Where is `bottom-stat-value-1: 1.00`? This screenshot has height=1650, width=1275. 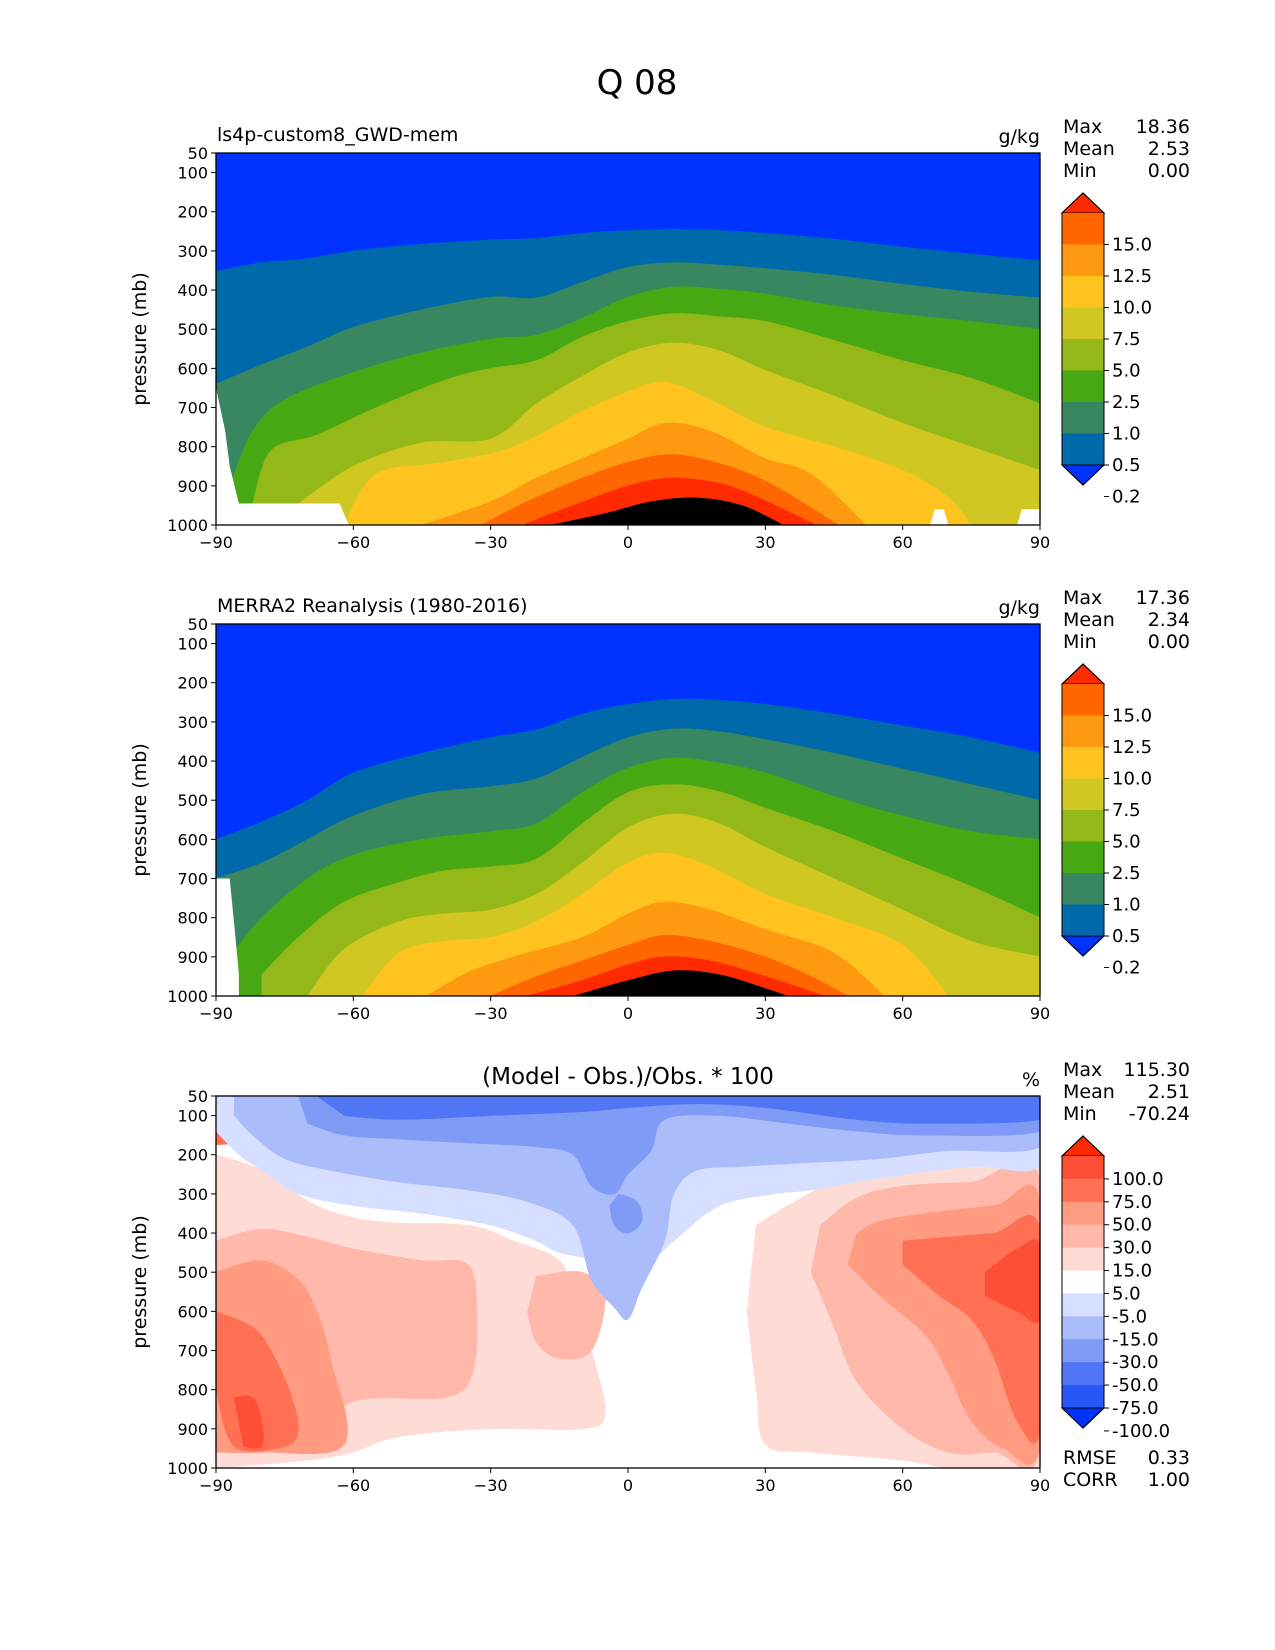
bottom-stat-value-1: 1.00 is located at coordinates (1169, 1480).